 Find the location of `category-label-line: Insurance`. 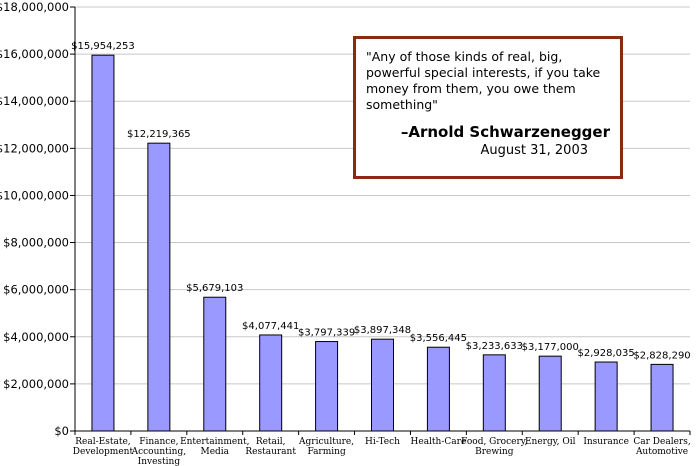

category-label-line: Insurance is located at coordinates (606, 442).